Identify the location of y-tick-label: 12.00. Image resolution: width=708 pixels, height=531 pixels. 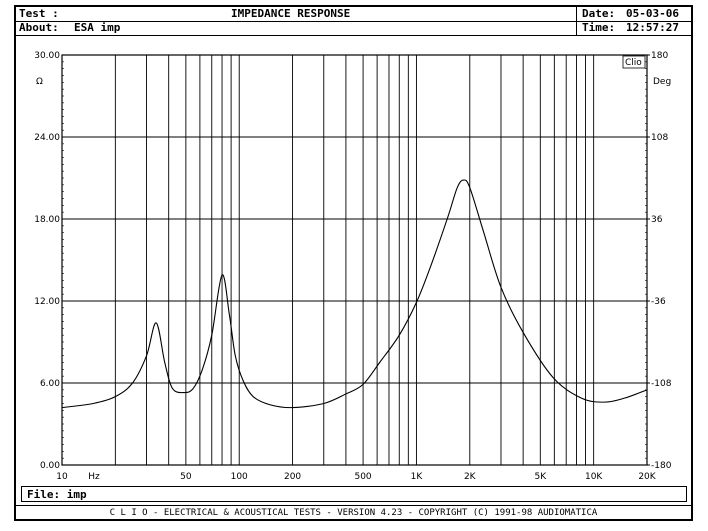
(47, 302).